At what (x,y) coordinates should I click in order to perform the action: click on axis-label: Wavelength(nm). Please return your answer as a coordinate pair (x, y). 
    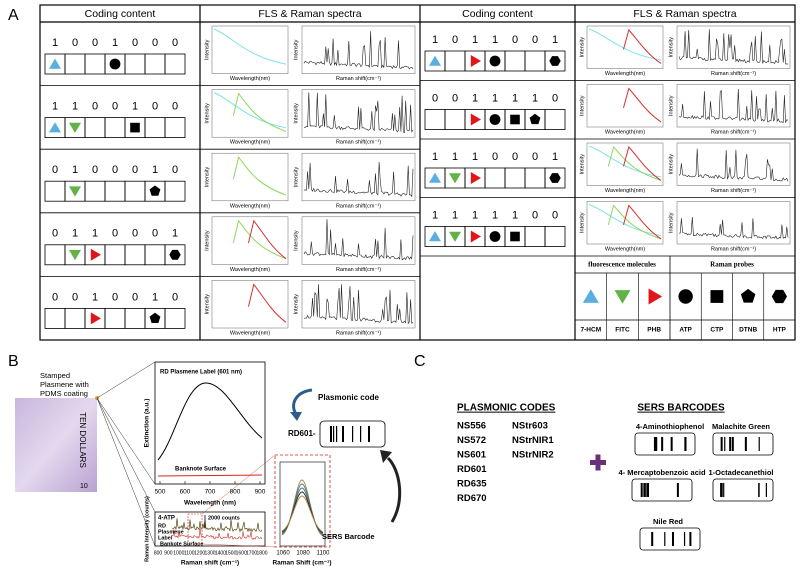
    Looking at the image, I should click on (250, 333).